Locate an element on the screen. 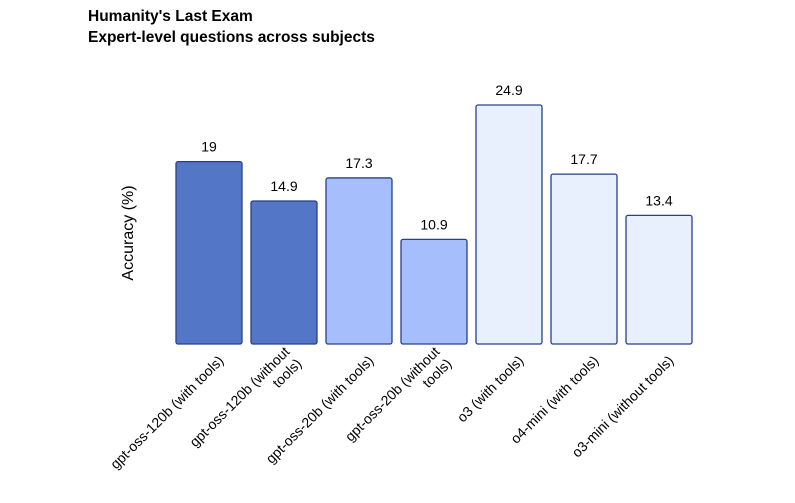 This screenshot has height=503, width=795. value-label-0: 19 is located at coordinates (209, 147).